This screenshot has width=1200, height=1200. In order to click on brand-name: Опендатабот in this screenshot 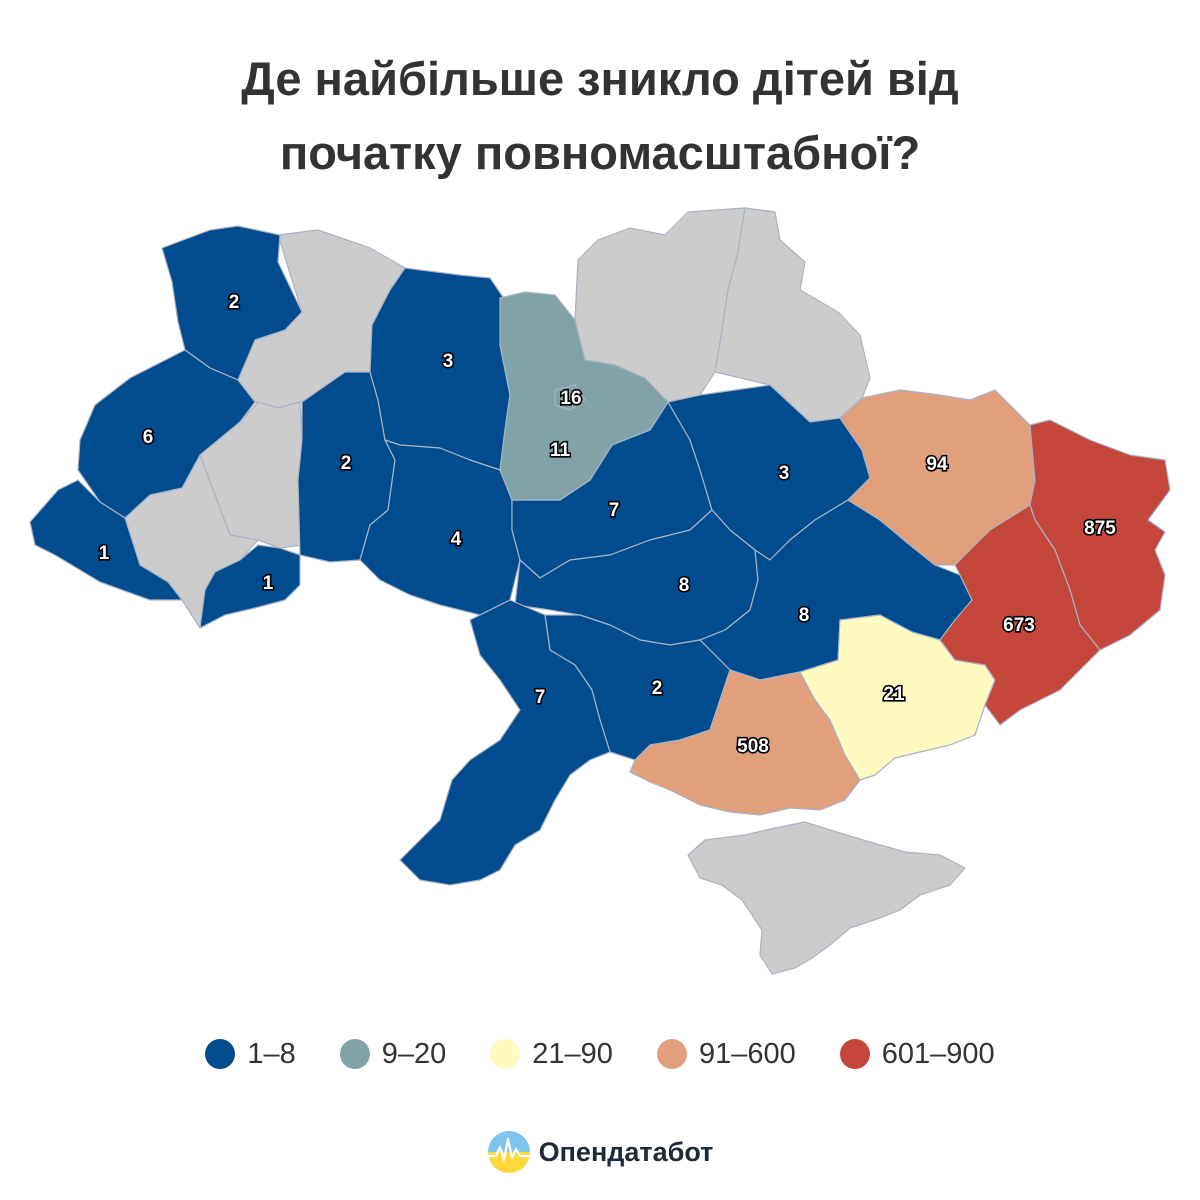, I will do `click(626, 1151)`.